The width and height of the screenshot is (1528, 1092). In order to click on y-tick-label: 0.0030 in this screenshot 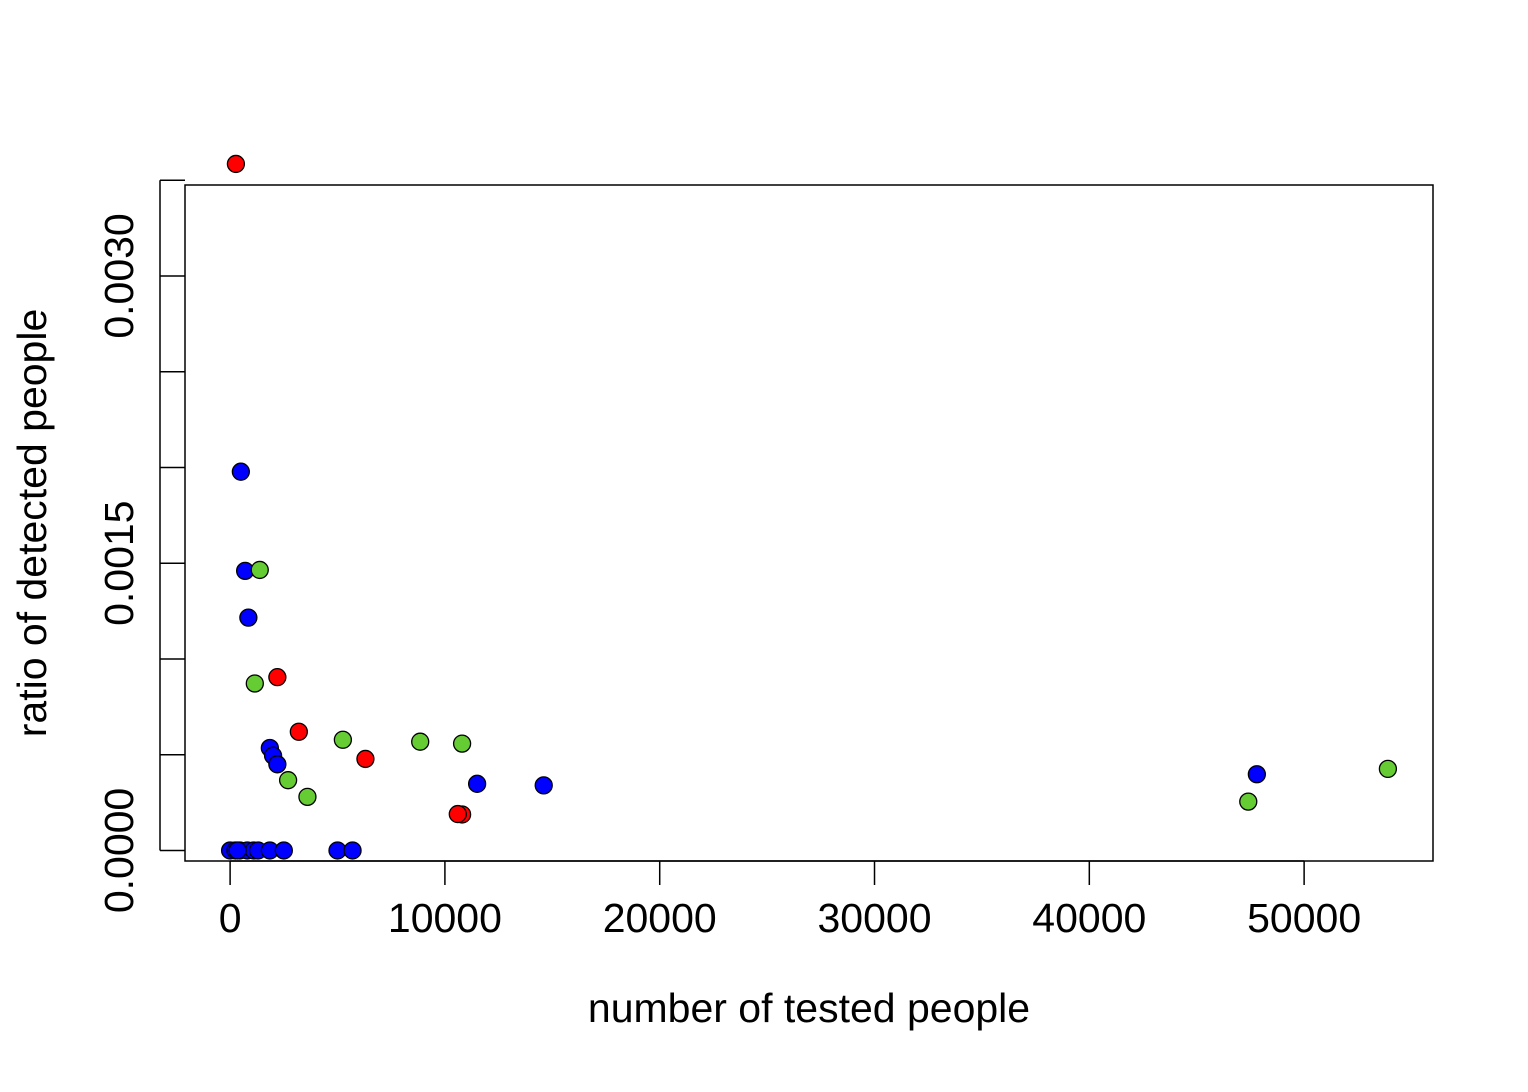, I will do `click(119, 275)`.